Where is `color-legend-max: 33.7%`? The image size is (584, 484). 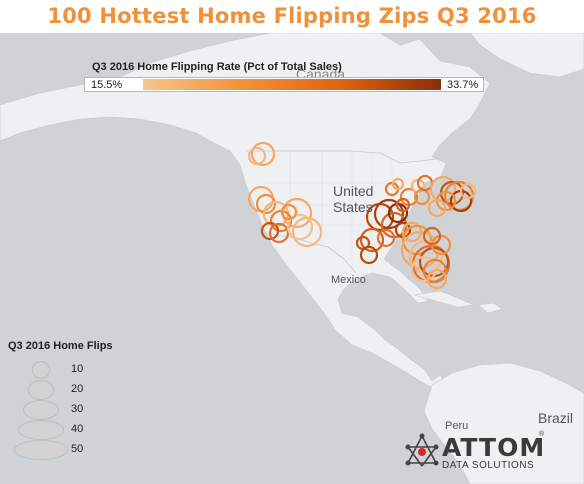 color-legend-max: 33.7% is located at coordinates (463, 85).